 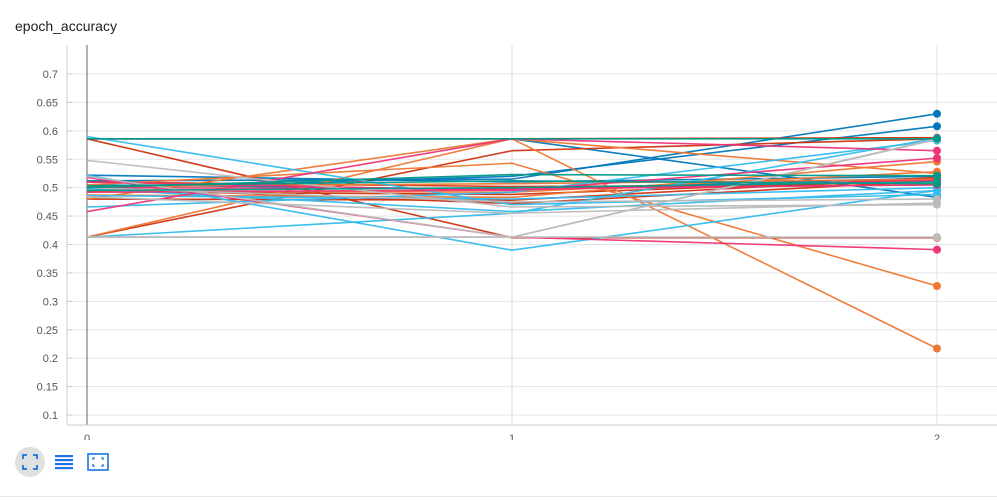 What do you see at coordinates (50, 75) in the screenshot?
I see `y-tick-label: 0.7` at bounding box center [50, 75].